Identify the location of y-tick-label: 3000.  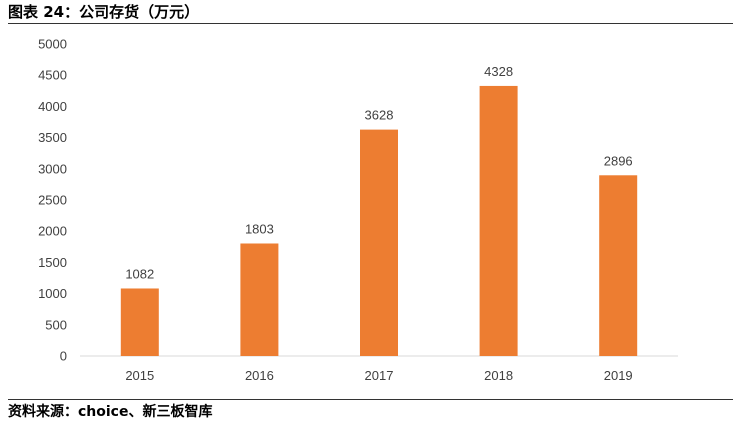
(52, 168).